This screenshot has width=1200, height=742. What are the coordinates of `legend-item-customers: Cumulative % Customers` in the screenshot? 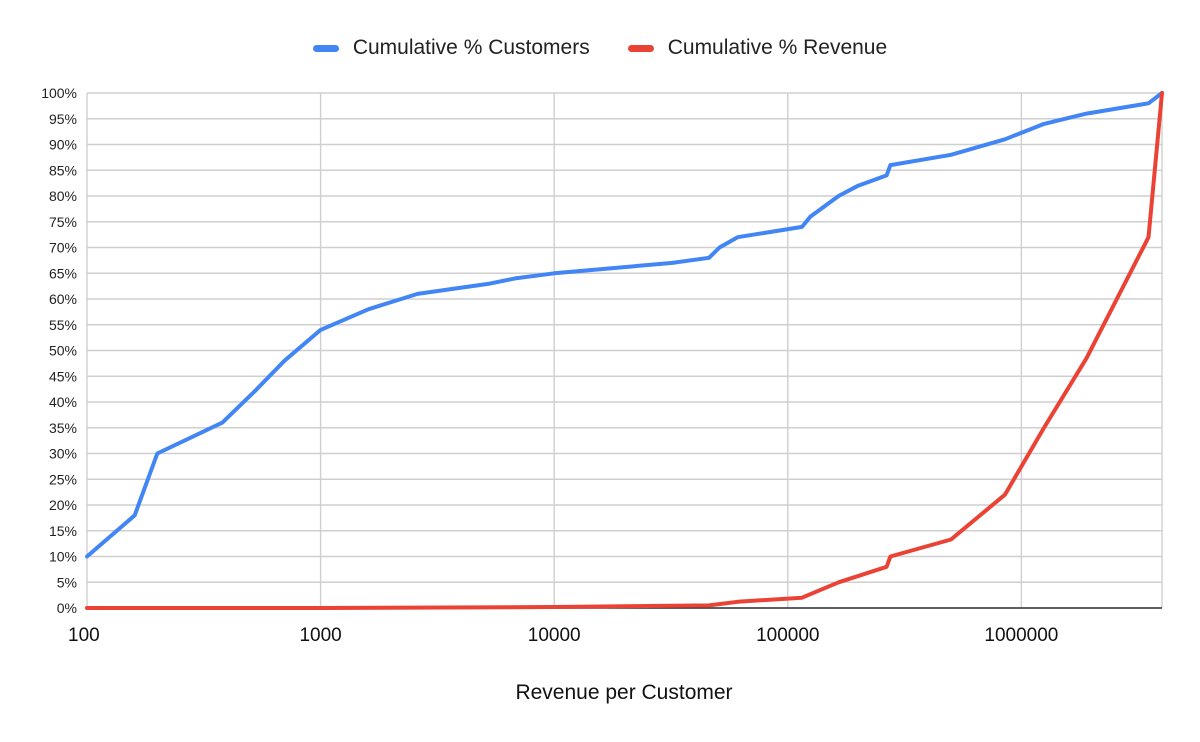 It's located at (451, 48).